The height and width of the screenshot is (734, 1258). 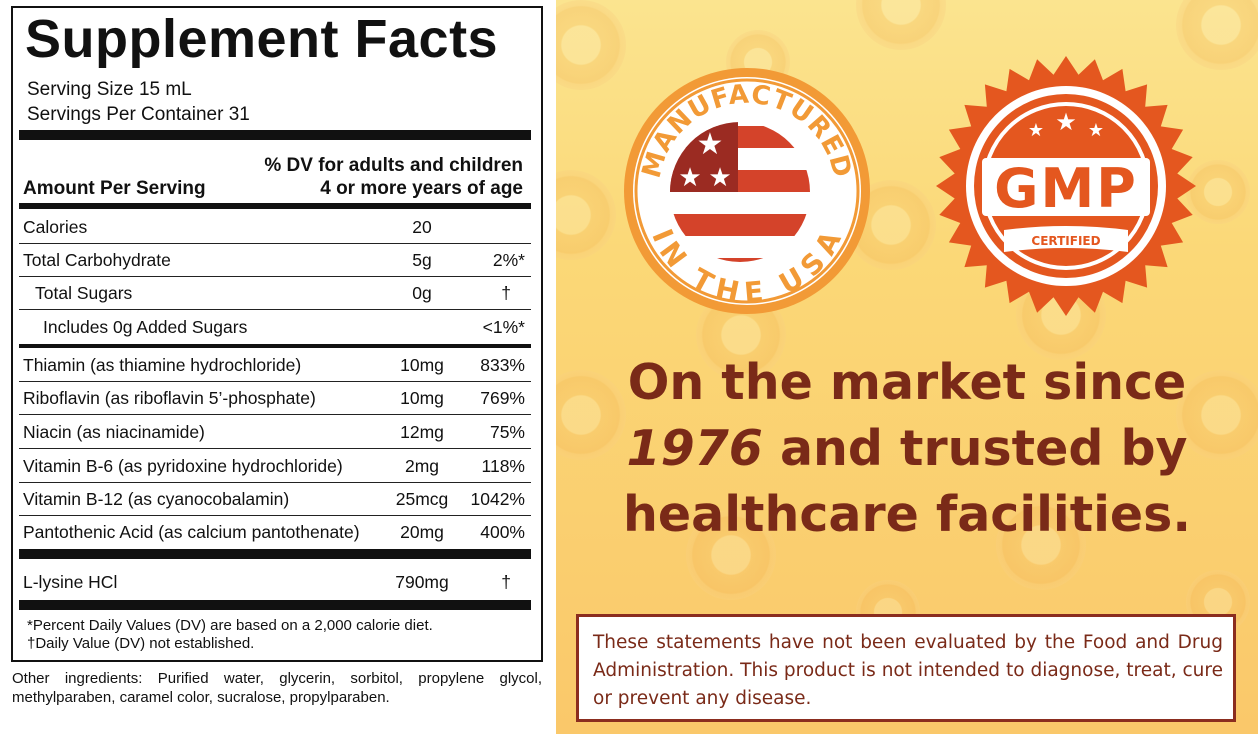 I want to click on table-row: Total Sugars 0g †, so click(x=275, y=293).